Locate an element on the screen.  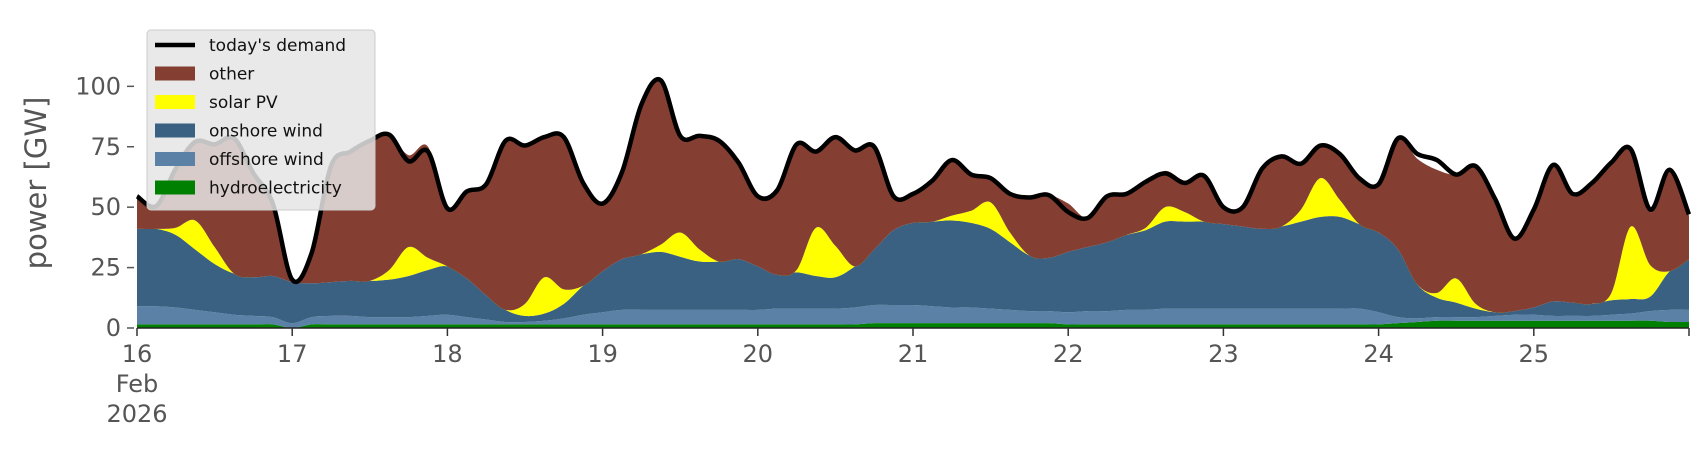
legend-swatch-onshore-wind is located at coordinates (175, 130).